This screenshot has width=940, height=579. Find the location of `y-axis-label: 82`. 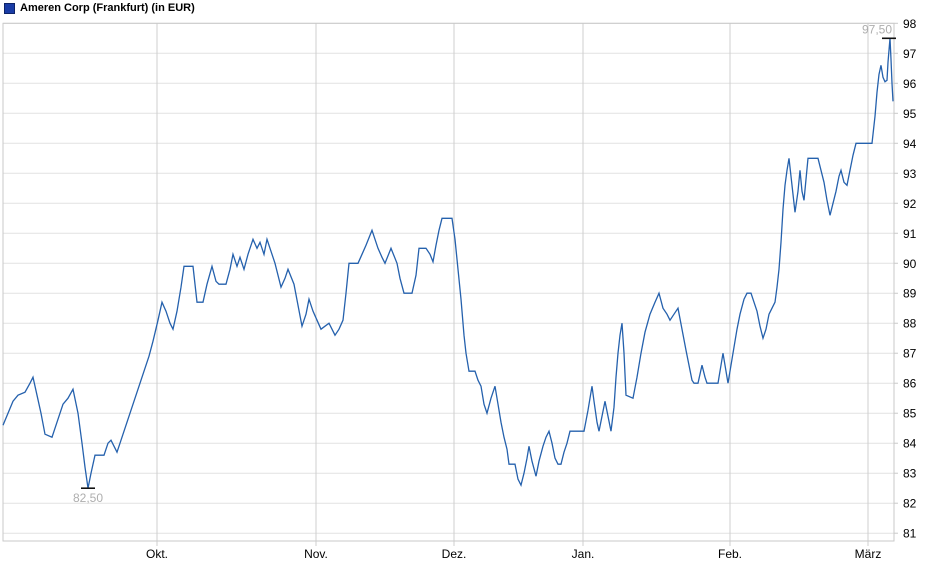

y-axis-label: 82 is located at coordinates (910, 504).